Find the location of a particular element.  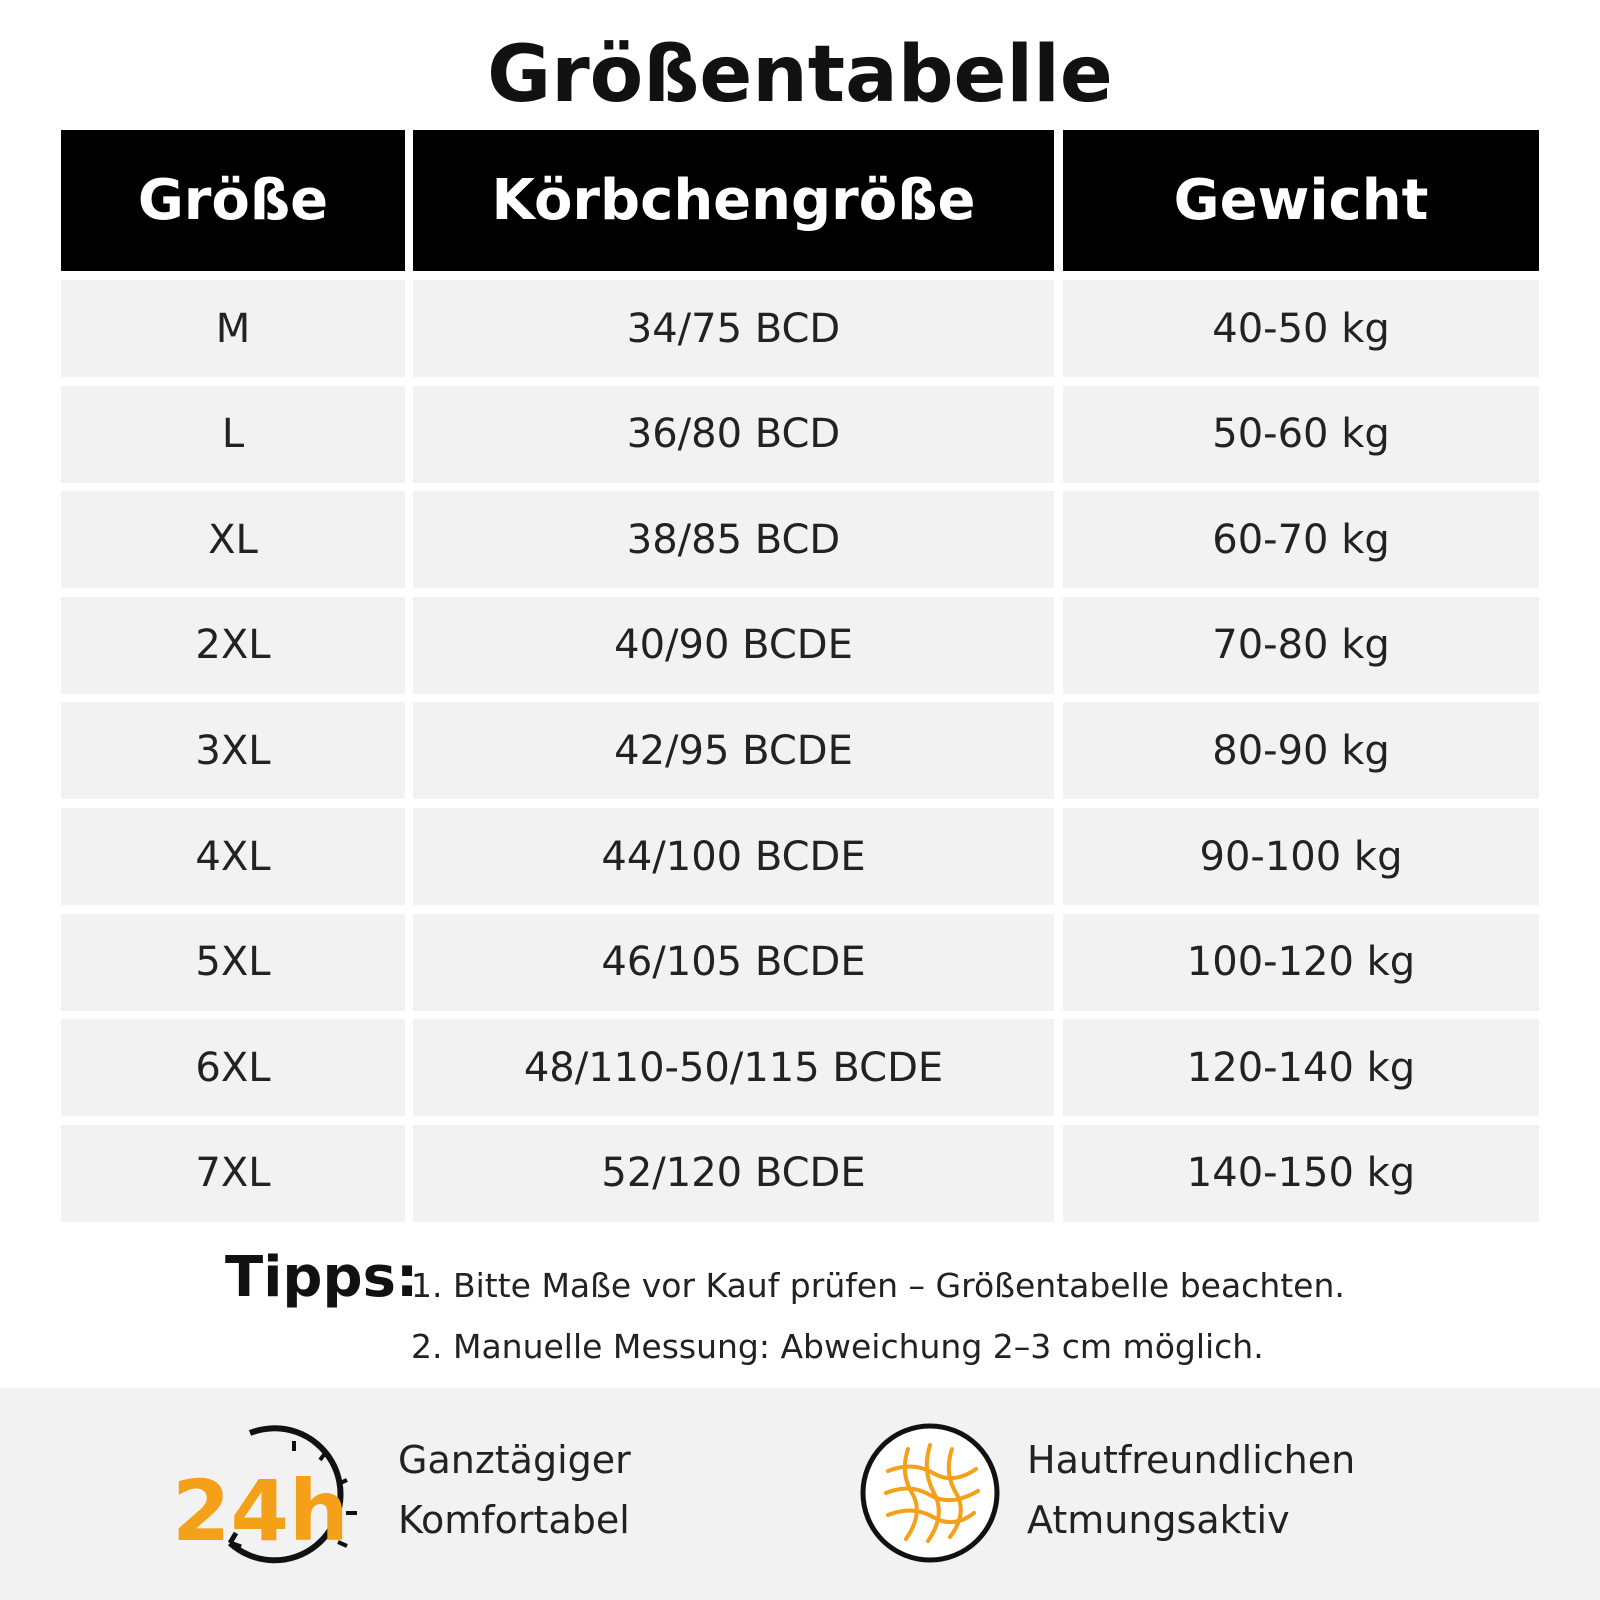

table-cell: 40/90 BCDE is located at coordinates (733, 645).